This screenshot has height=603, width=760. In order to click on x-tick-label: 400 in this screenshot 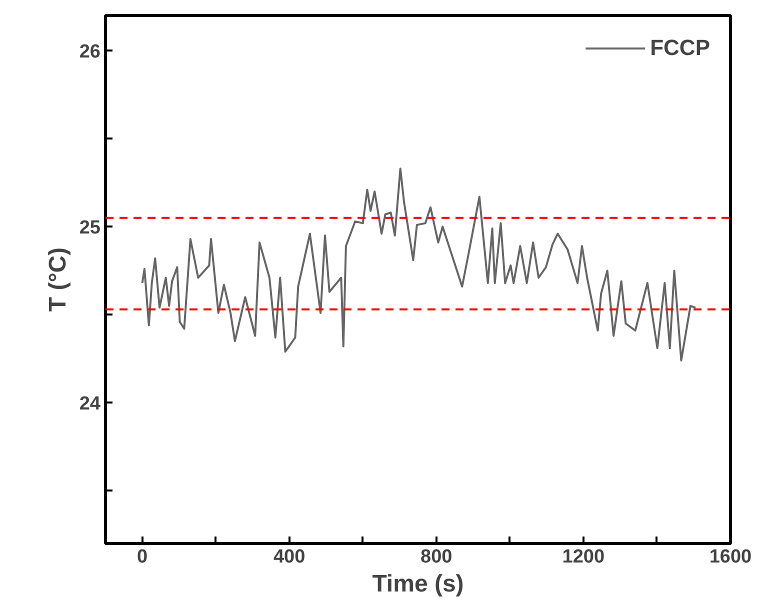, I will do `click(289, 557)`.